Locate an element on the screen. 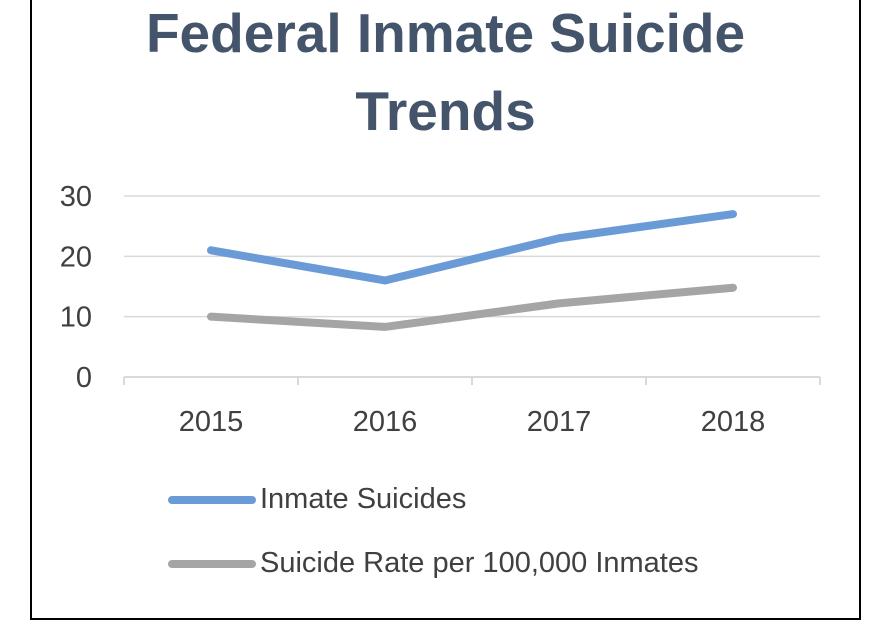  y-tick-label: 20 is located at coordinates (76, 257).